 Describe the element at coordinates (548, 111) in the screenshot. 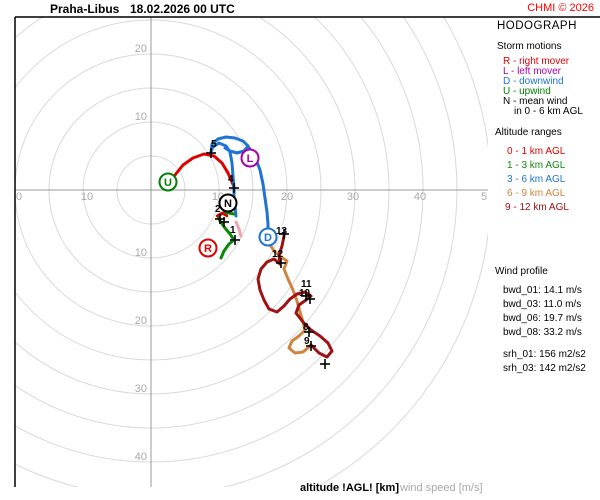

I see `legend-mean-wind-sub: in 0 - 6 km AGL` at that location.